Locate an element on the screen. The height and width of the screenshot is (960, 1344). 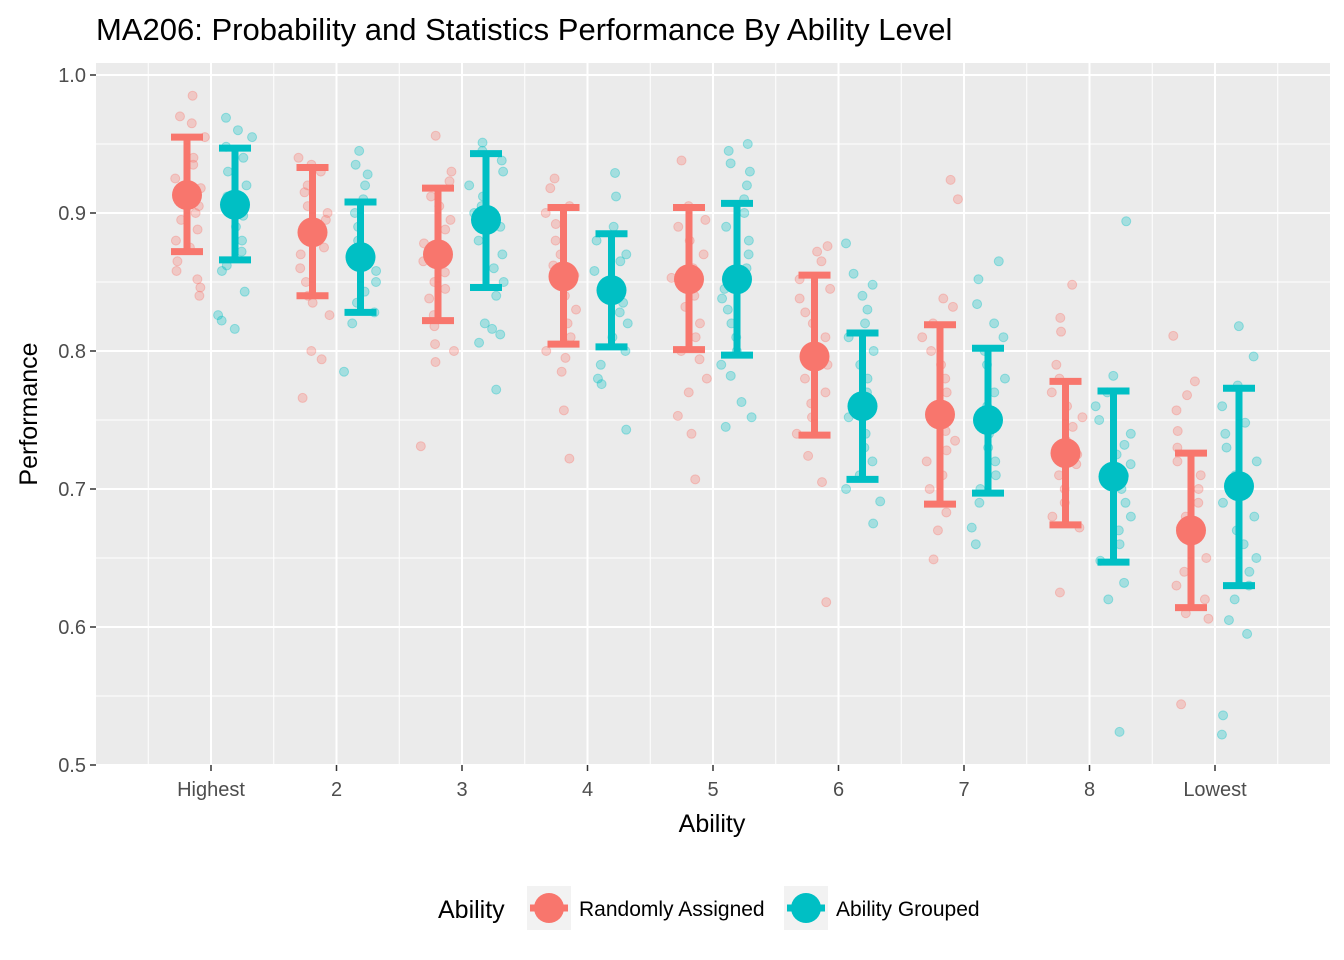
legend-title: Ability is located at coordinates (471, 910).